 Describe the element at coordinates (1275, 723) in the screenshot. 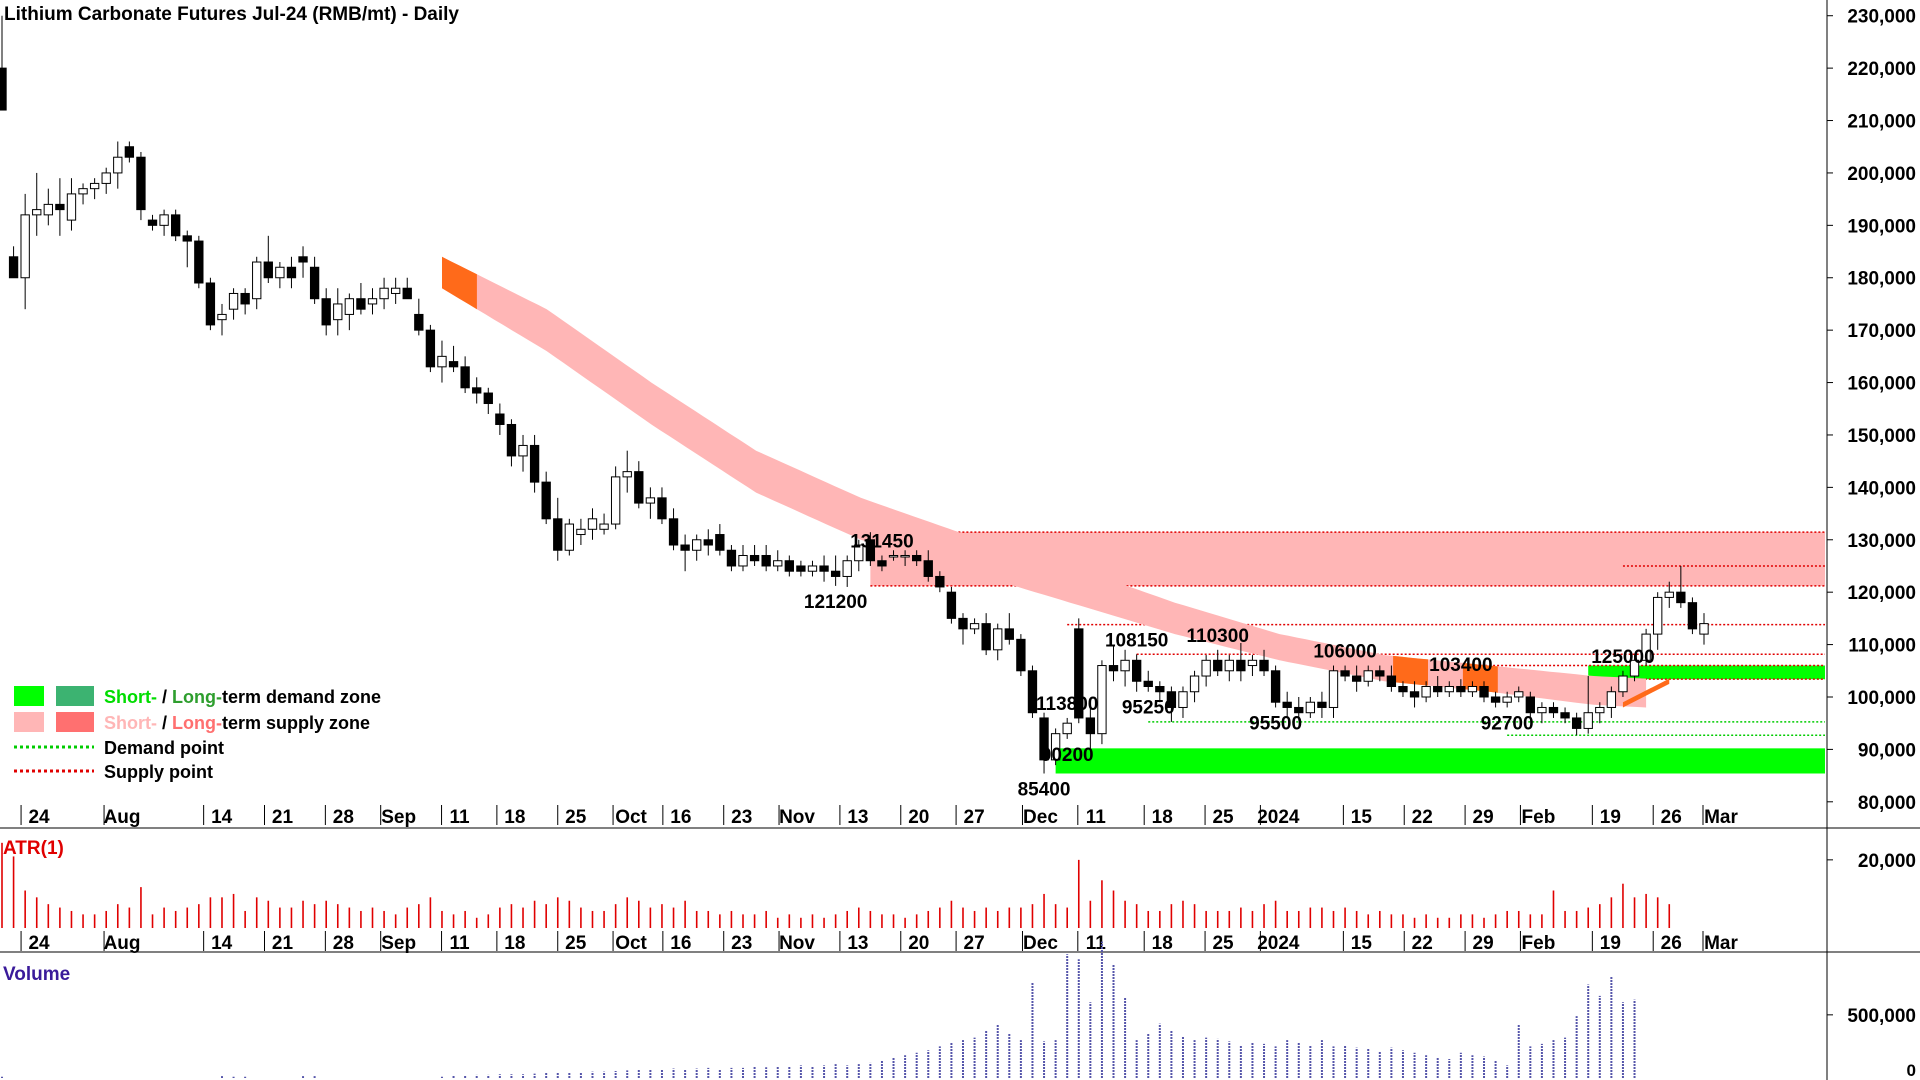

I see `price-annotation: 95500` at that location.